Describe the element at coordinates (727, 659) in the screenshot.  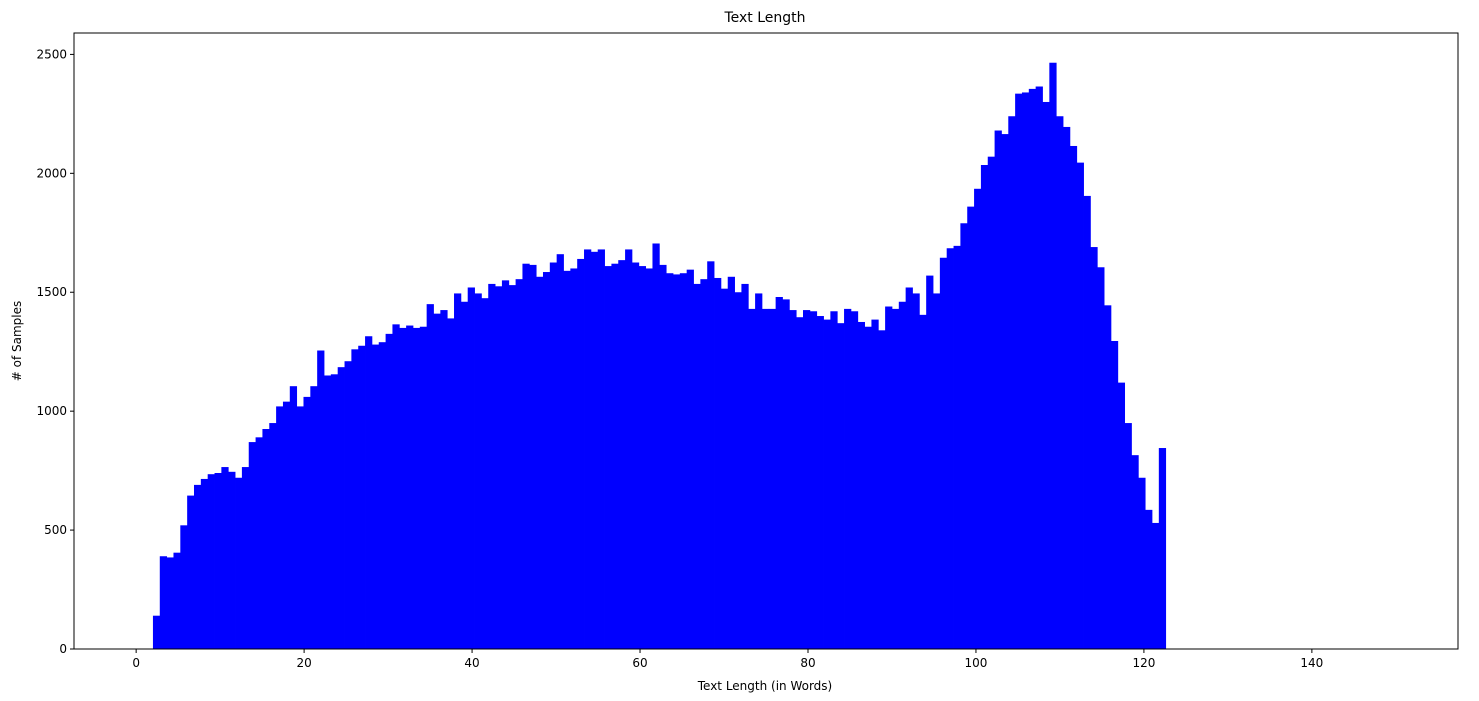
I see `x-axis-ticks: 0 20 40 60 80 100 120 140` at that location.